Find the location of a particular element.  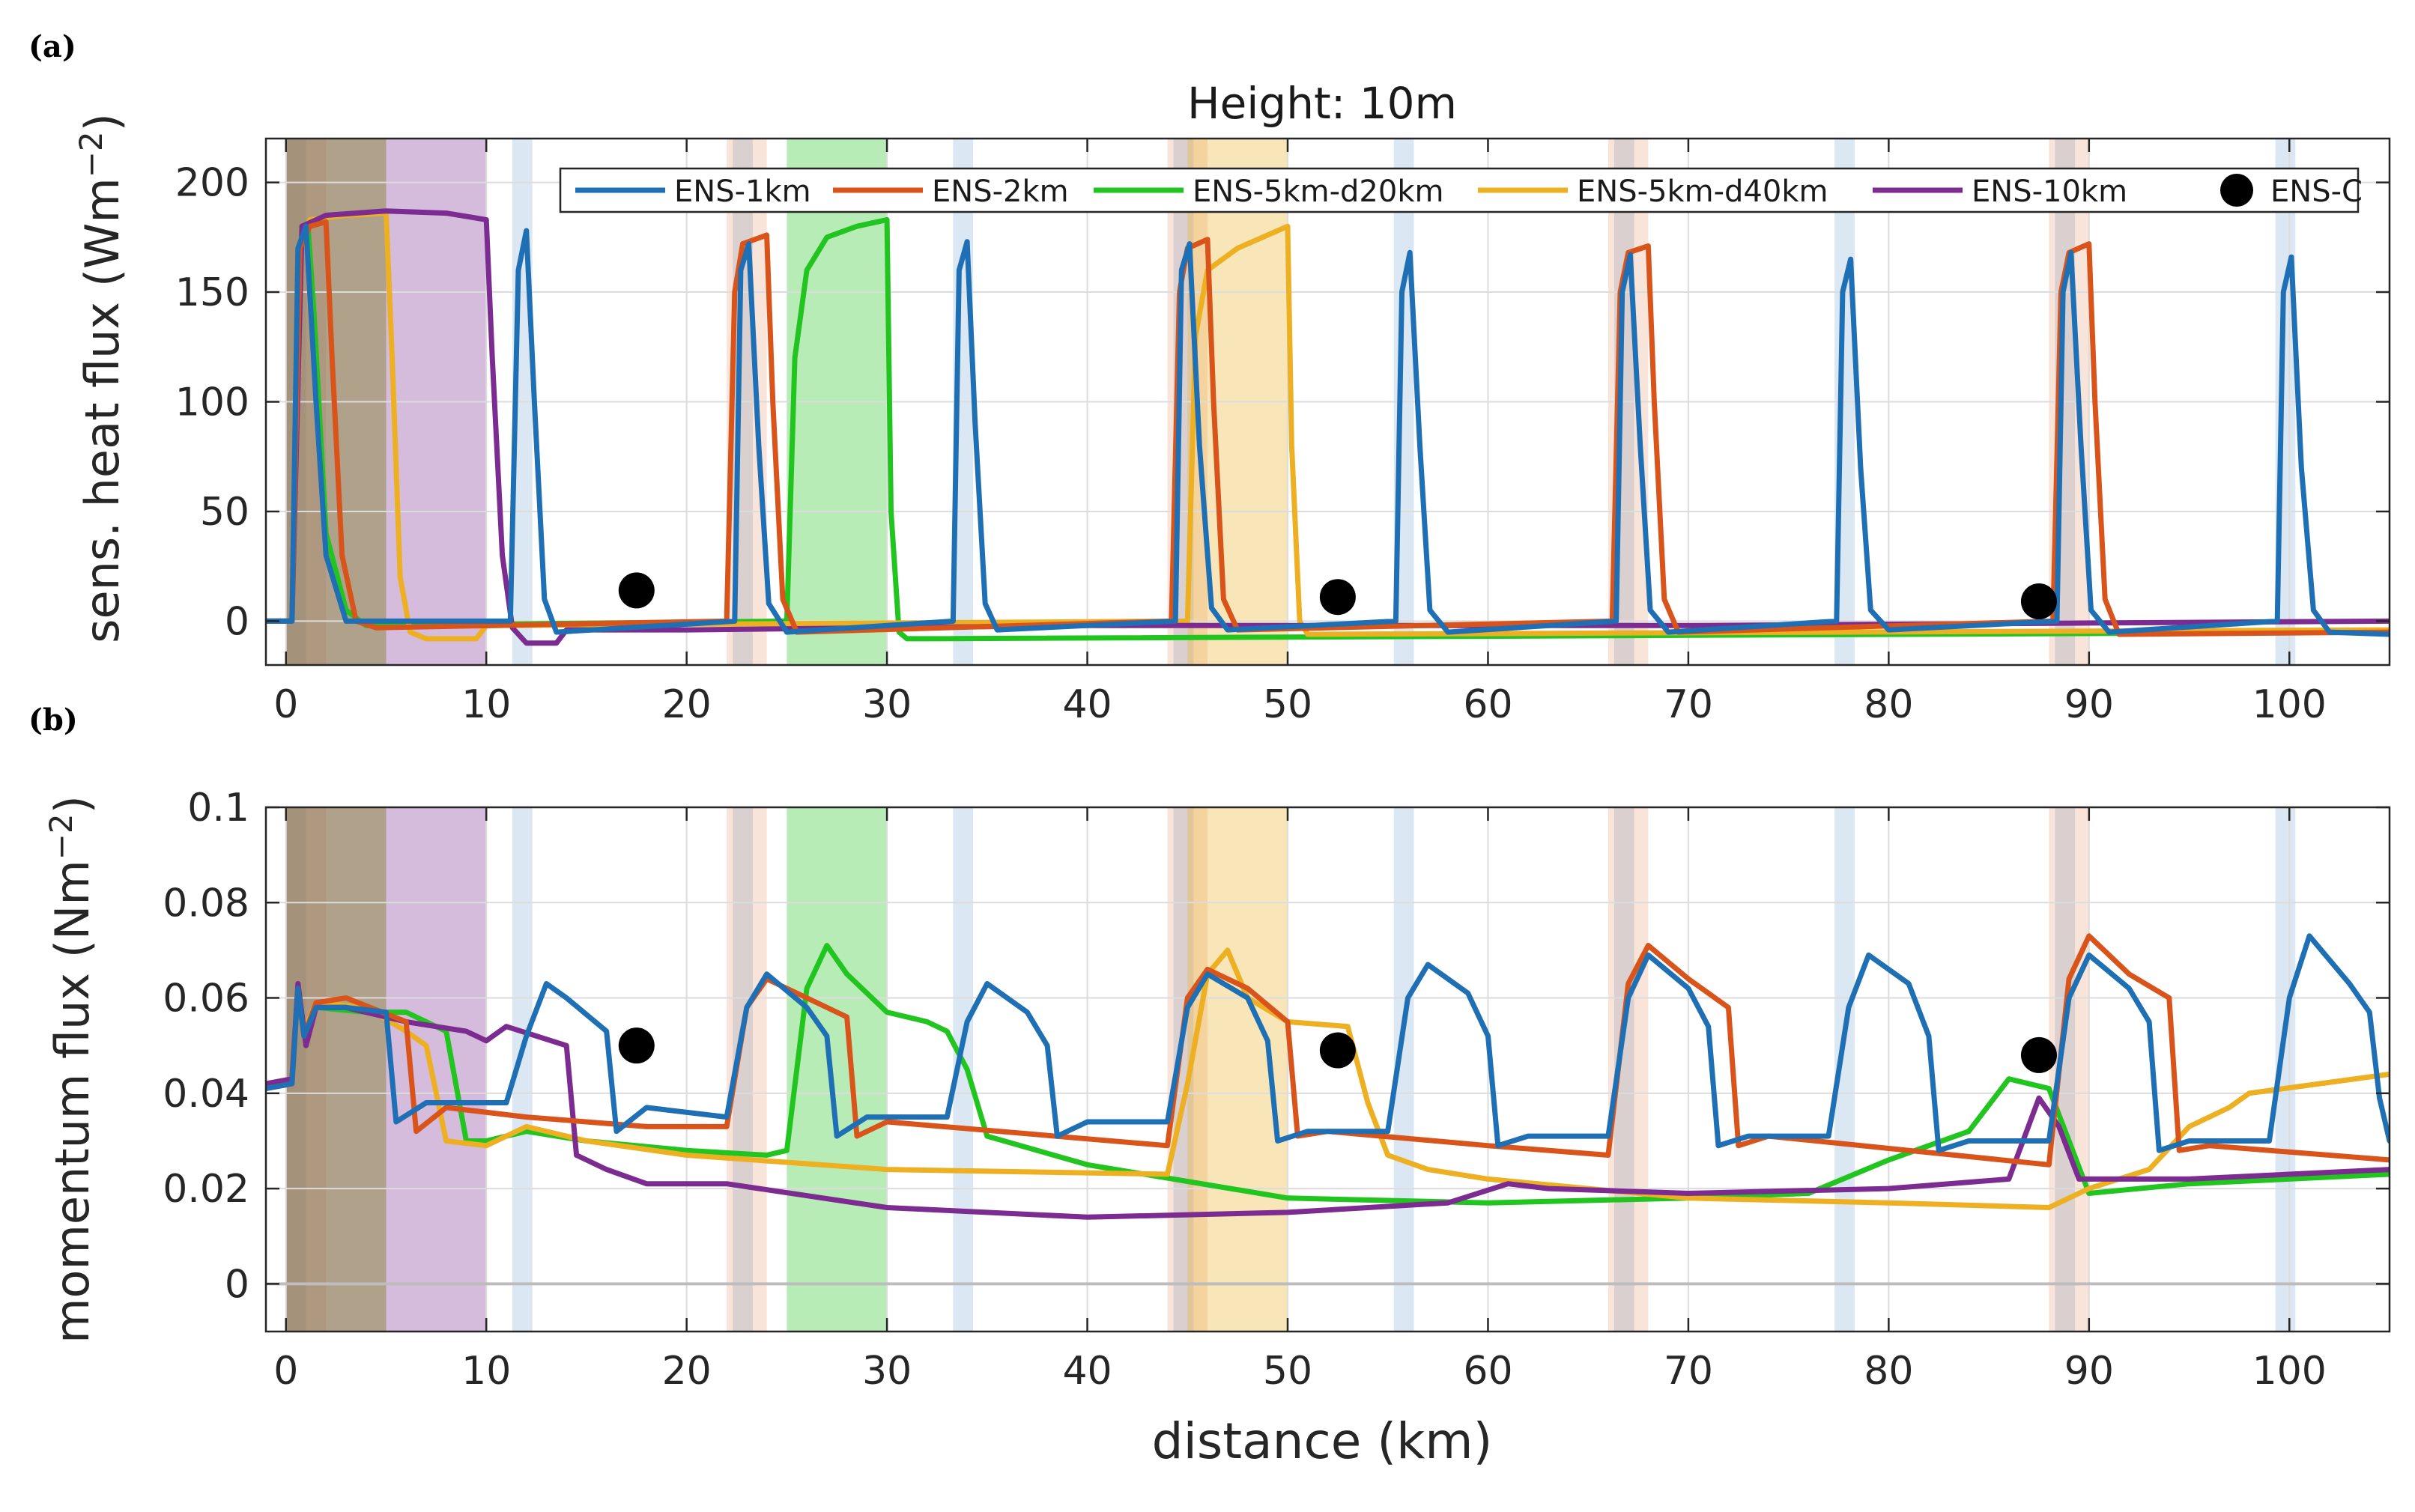

panel-a-xtick-label-90: 90 is located at coordinates (2089, 704).